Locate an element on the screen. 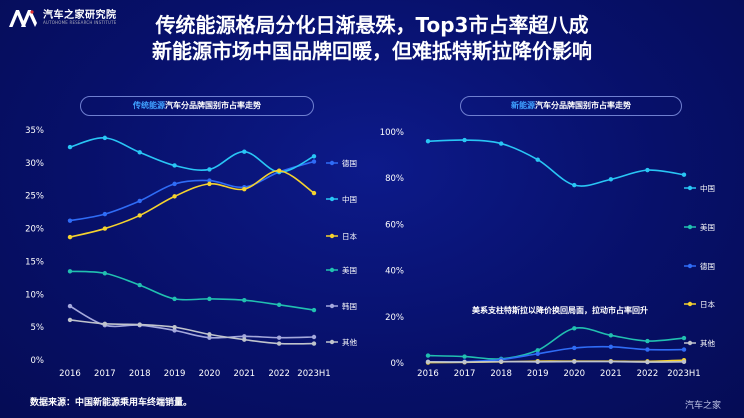 This screenshot has width=744, height=418. legend-marker-日本 is located at coordinates (690, 304).